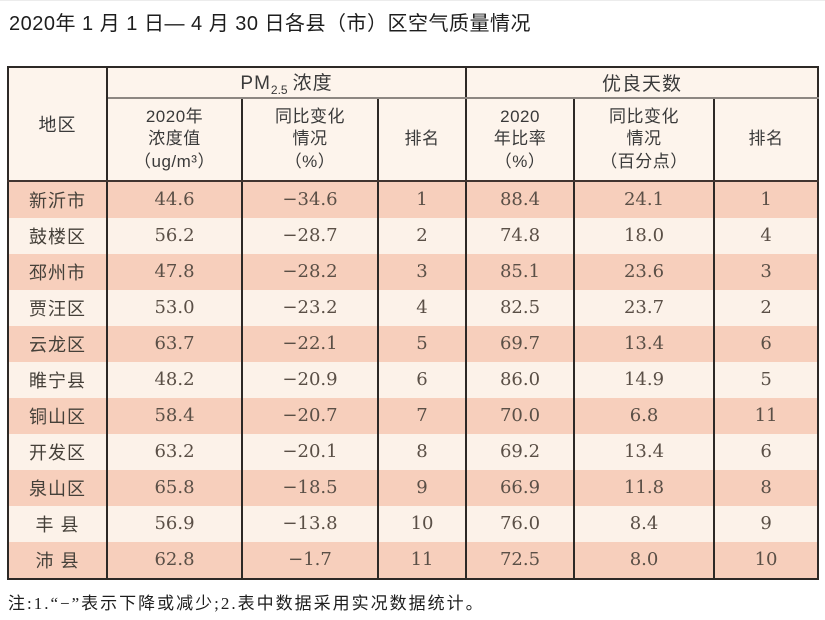 This screenshot has width=825, height=620. What do you see at coordinates (310, 379) in the screenshot?
I see `pm-change-cell: −20.9` at bounding box center [310, 379].